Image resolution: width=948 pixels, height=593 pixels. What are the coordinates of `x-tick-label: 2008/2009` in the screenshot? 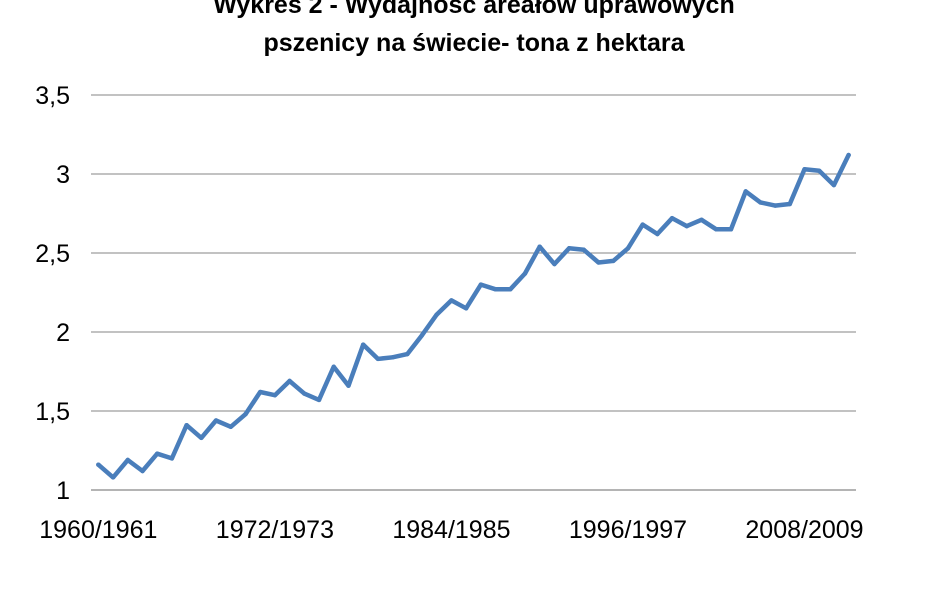 It's located at (804, 530).